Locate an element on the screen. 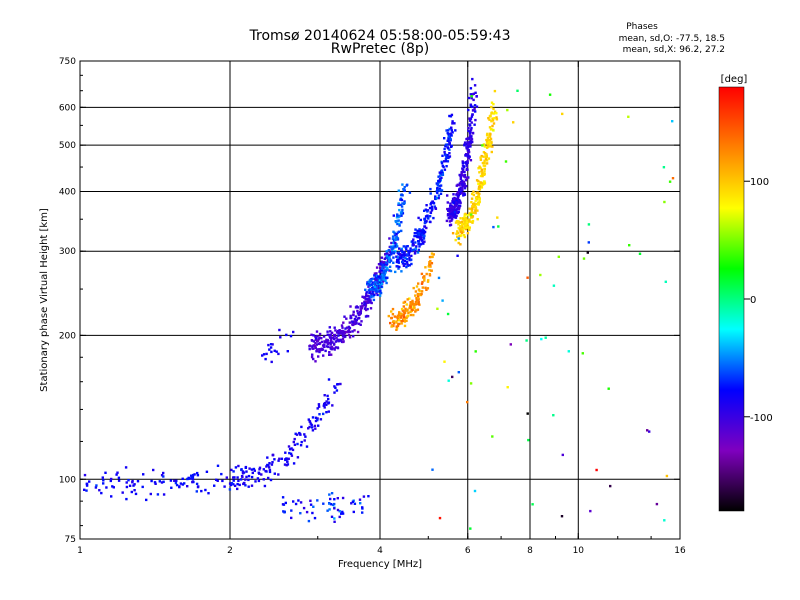 Image resolution: width=800 pixels, height=600 pixels. x-tick-label: 6 is located at coordinates (468, 551).